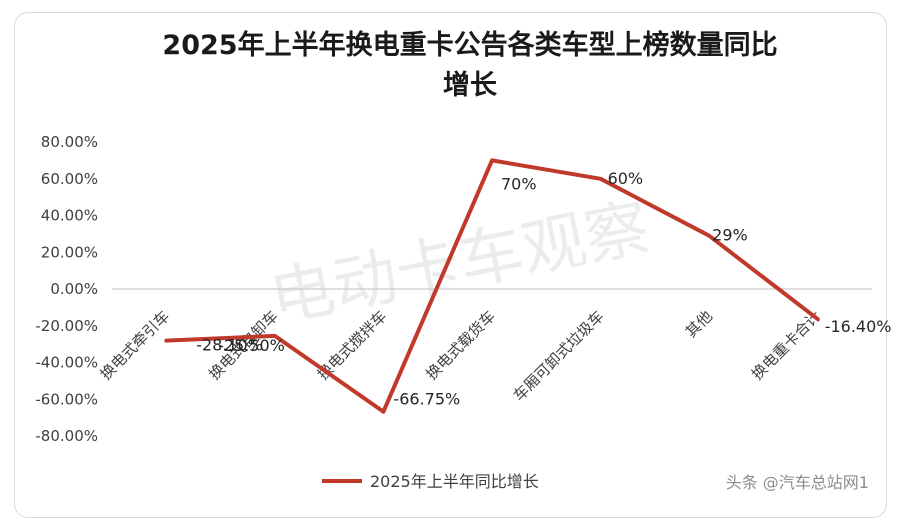 The height and width of the screenshot is (530, 901). What do you see at coordinates (229, 345) in the screenshot?
I see `data-label: -28.10%` at bounding box center [229, 345].